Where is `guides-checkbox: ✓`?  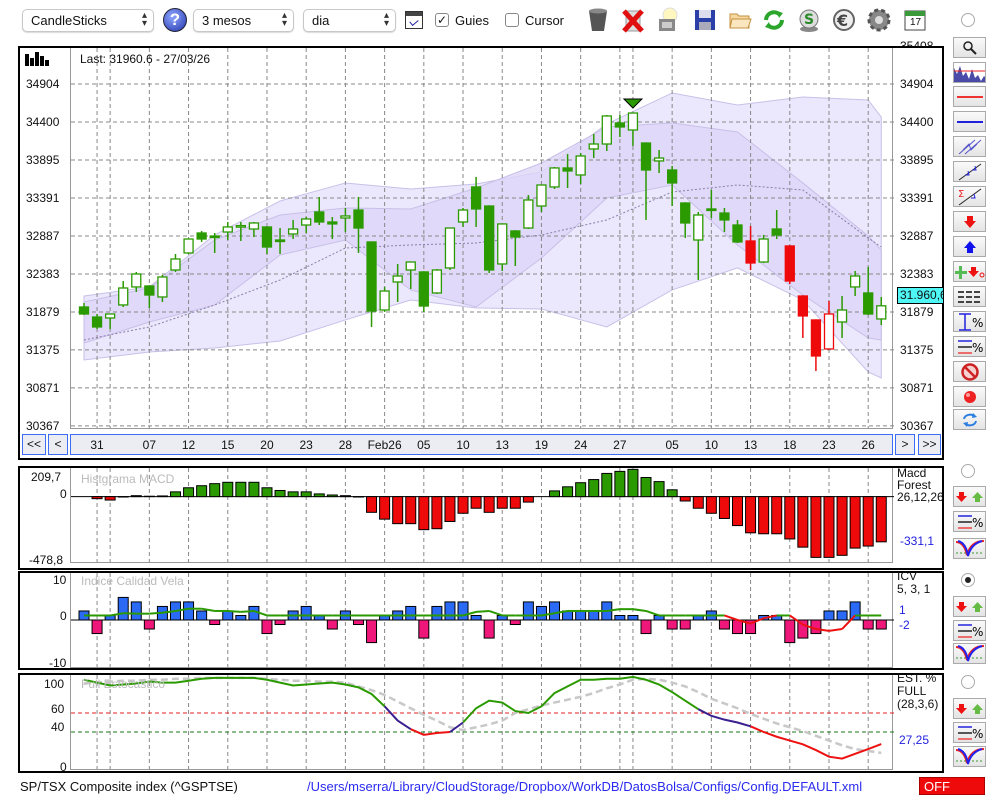 guides-checkbox: ✓ is located at coordinates (442, 20).